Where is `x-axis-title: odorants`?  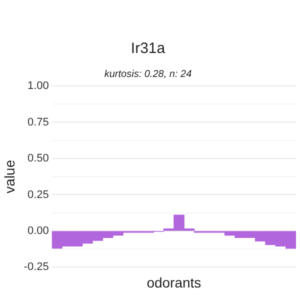
x-axis-title: odorants is located at coordinates (174, 282).